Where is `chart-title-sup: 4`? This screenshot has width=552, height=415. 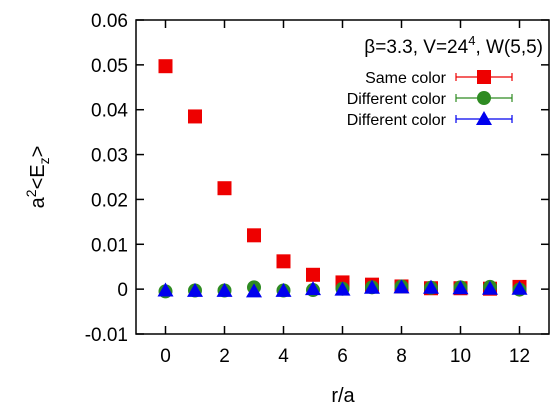
chart-title-sup: 4 is located at coordinates (471, 40).